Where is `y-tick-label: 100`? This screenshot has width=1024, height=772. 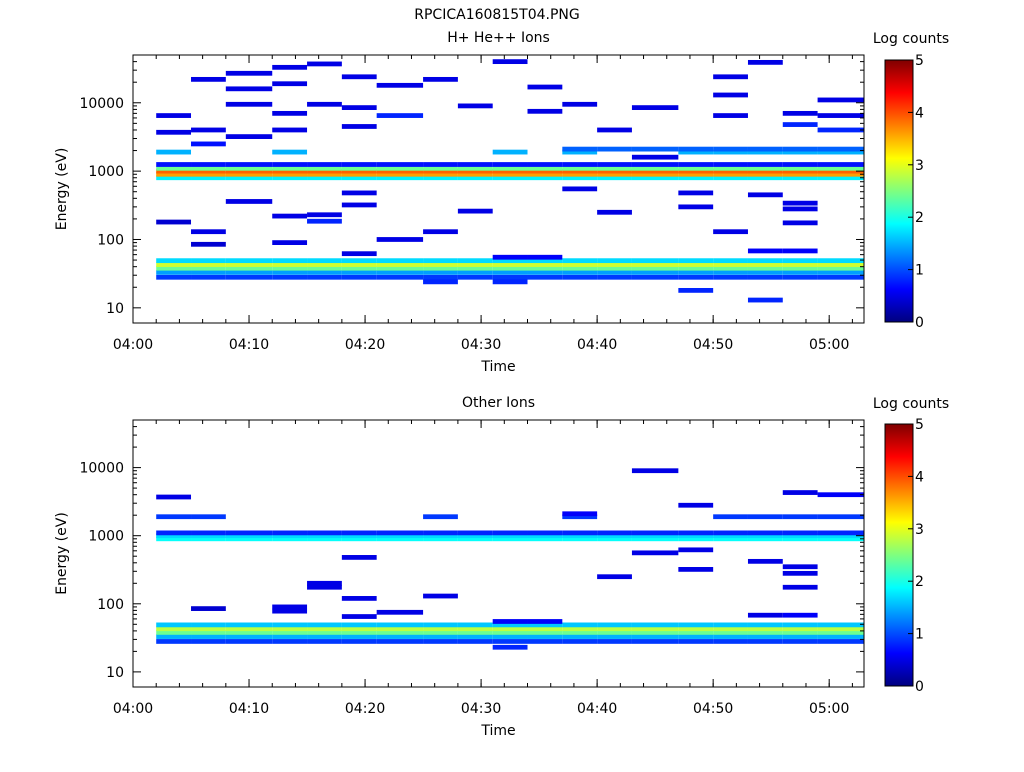
y-tick-label: 100 is located at coordinates (110, 605).